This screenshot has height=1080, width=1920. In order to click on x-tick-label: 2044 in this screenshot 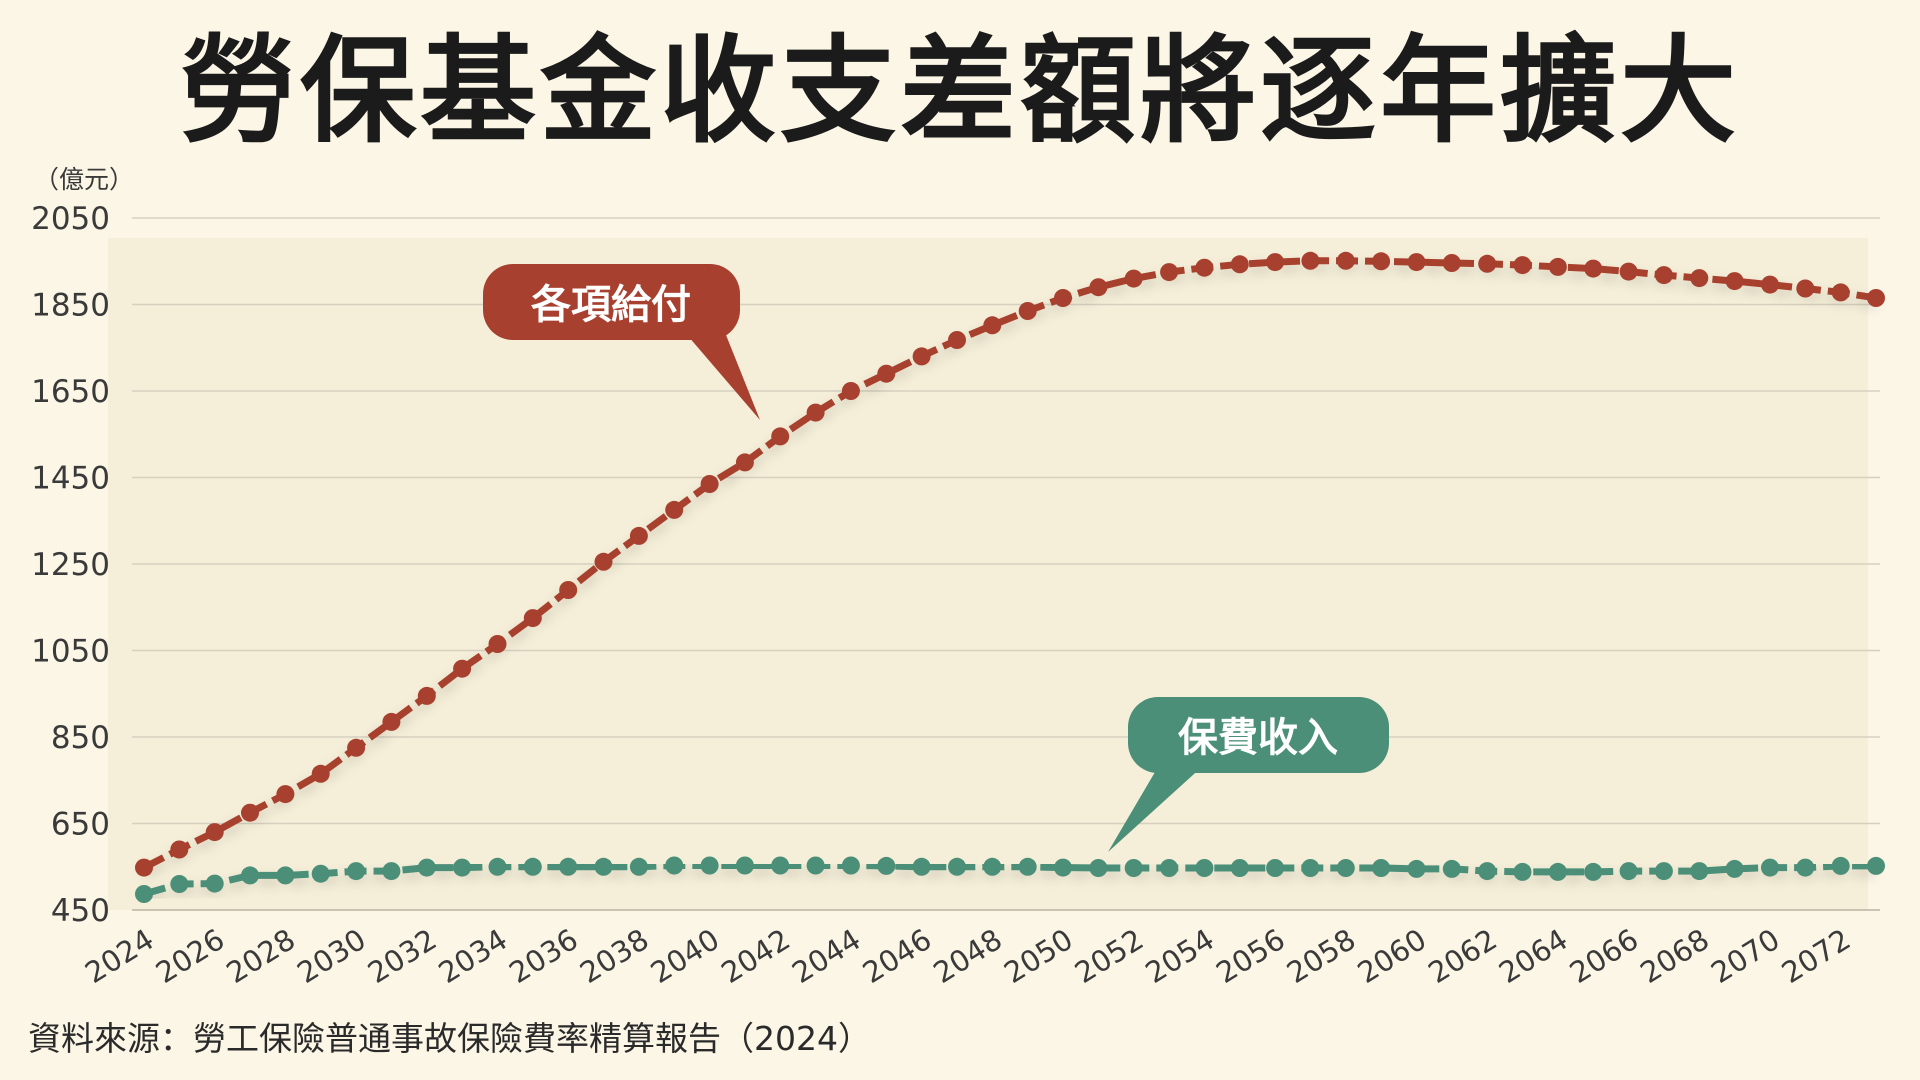, I will do `click(826, 956)`.